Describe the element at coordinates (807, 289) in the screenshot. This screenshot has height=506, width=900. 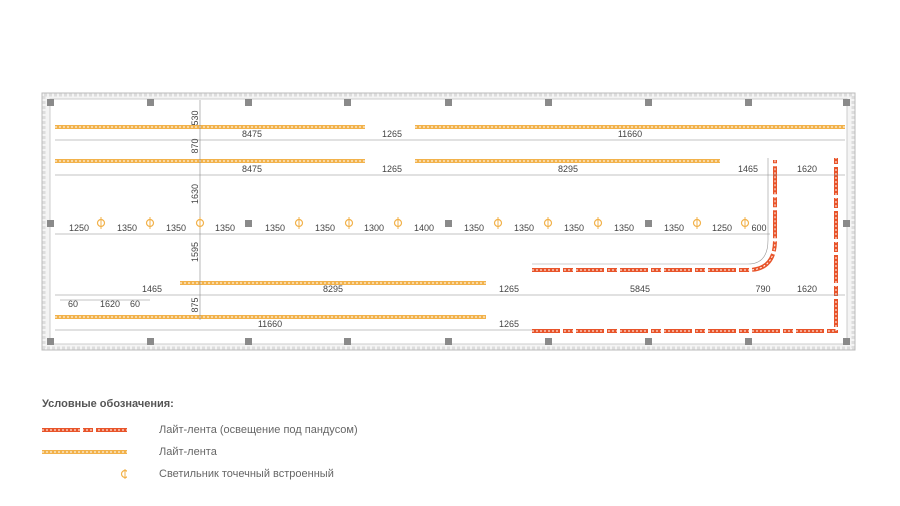
I see `dim-r4-5: 1620` at that location.